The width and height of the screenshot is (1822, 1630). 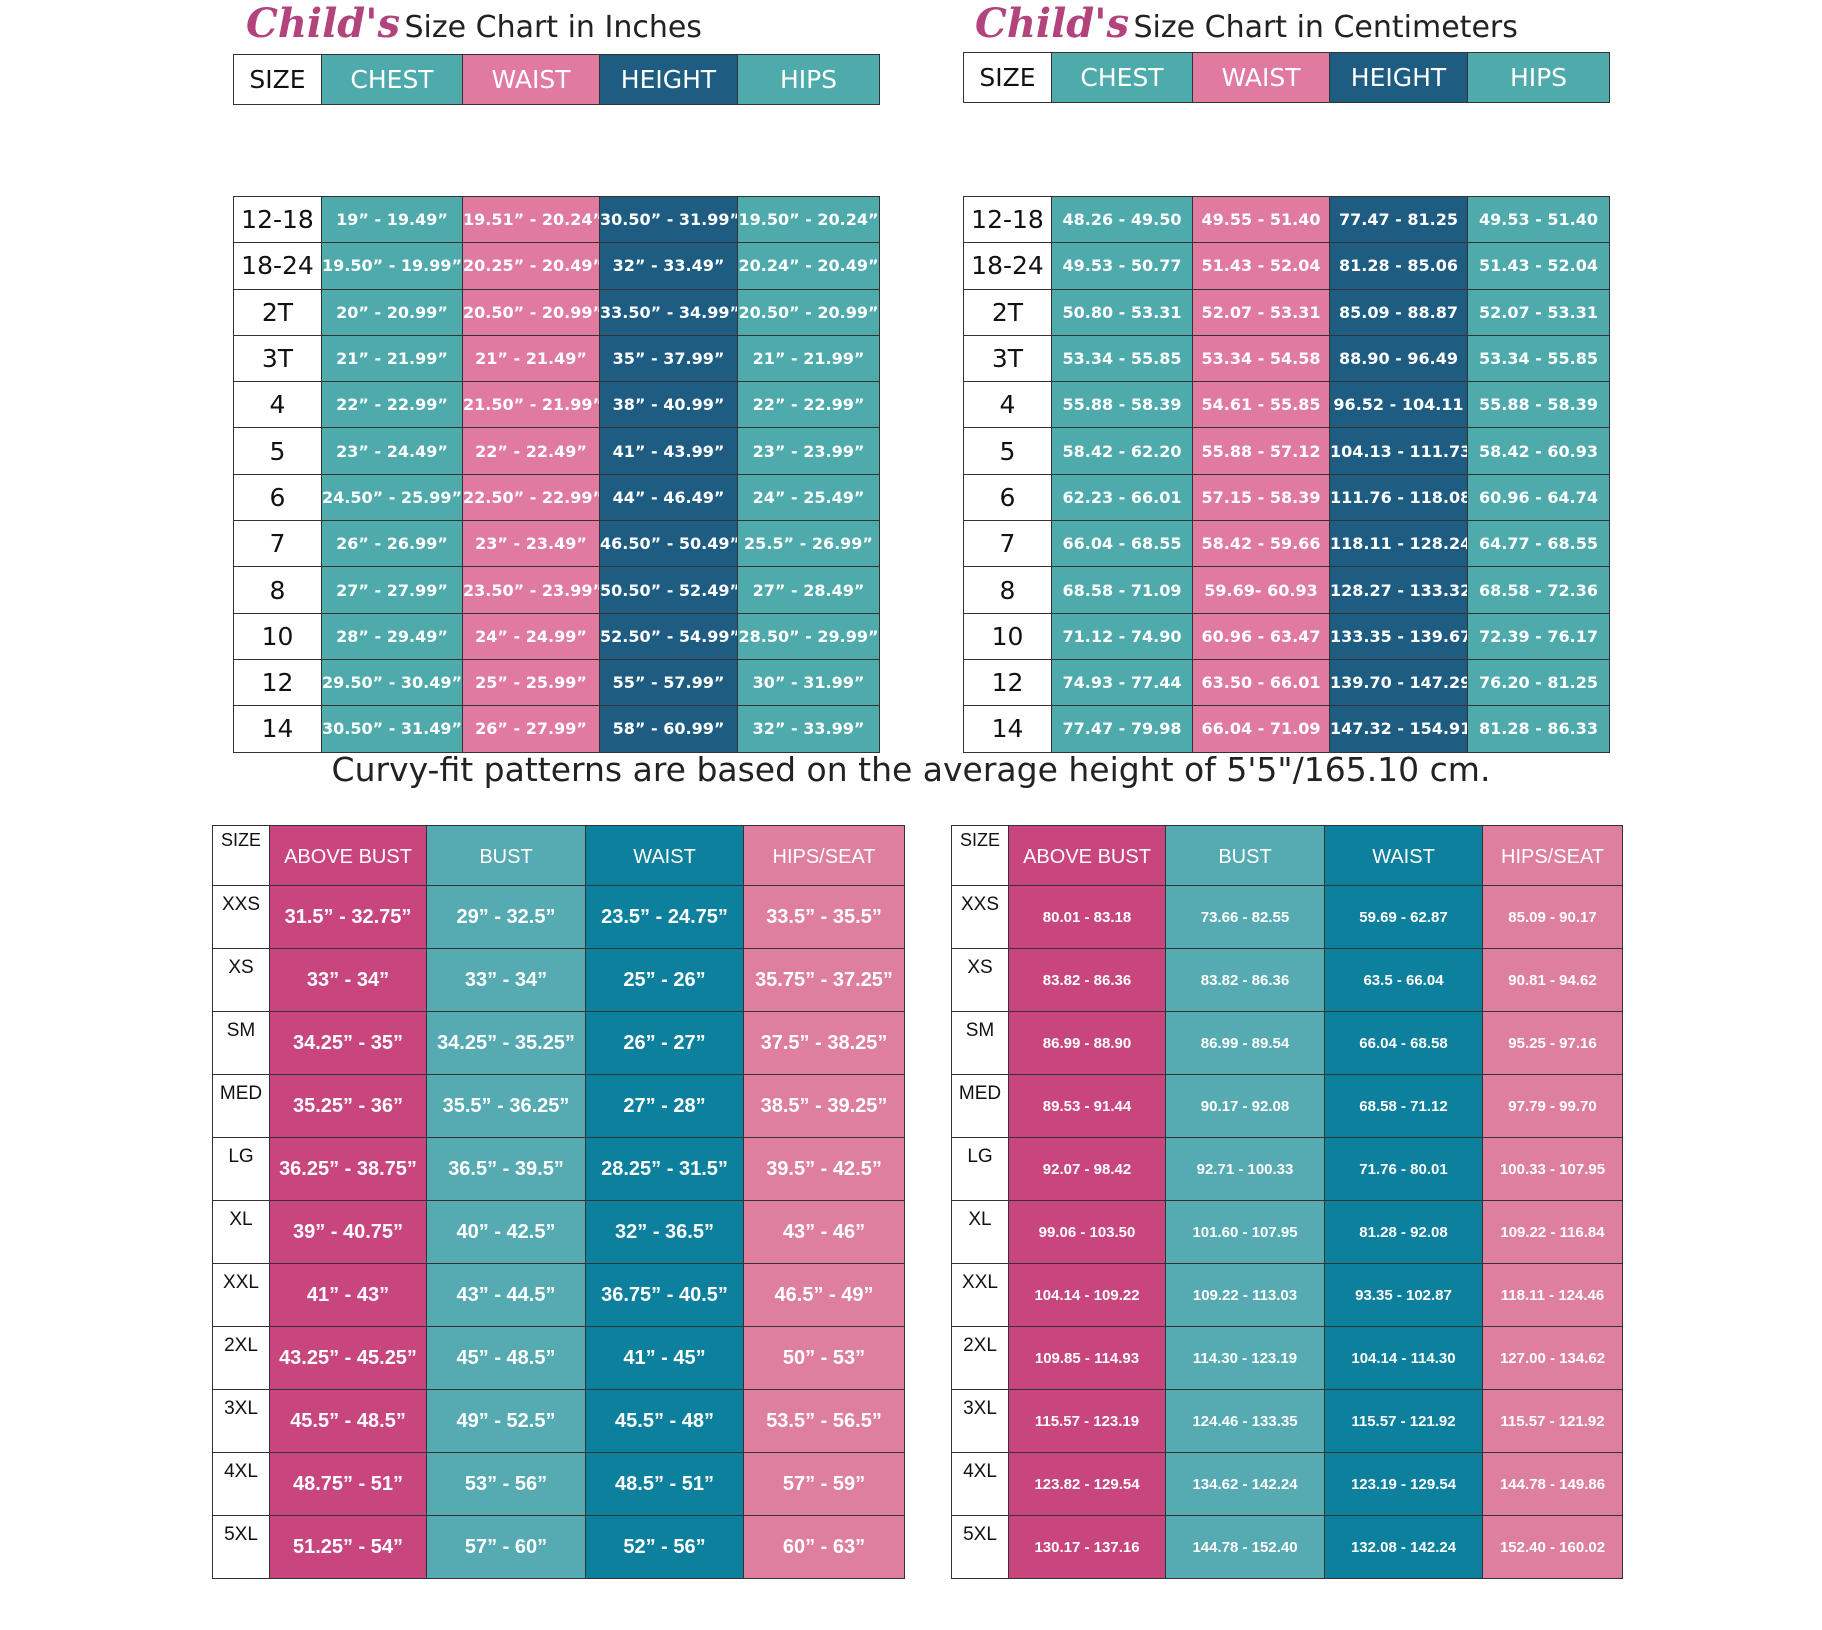 What do you see at coordinates (1122, 451) in the screenshot?
I see `value-cell: 58.42 - 62.20` at bounding box center [1122, 451].